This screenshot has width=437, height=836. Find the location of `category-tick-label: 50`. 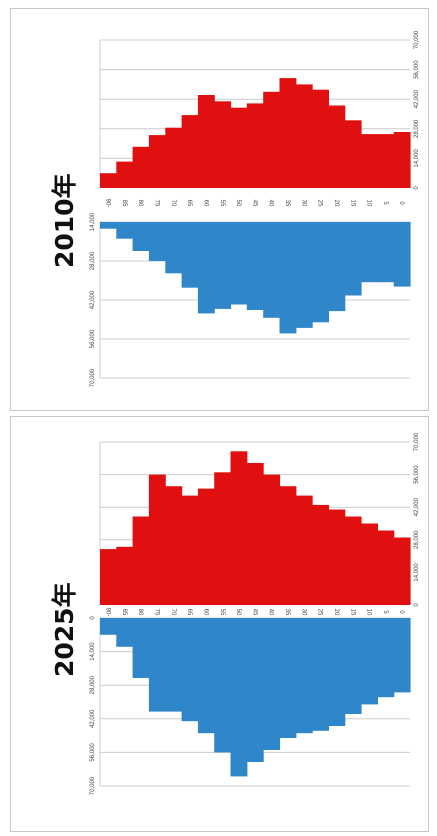

category-tick-label: 50 is located at coordinates (238, 203).